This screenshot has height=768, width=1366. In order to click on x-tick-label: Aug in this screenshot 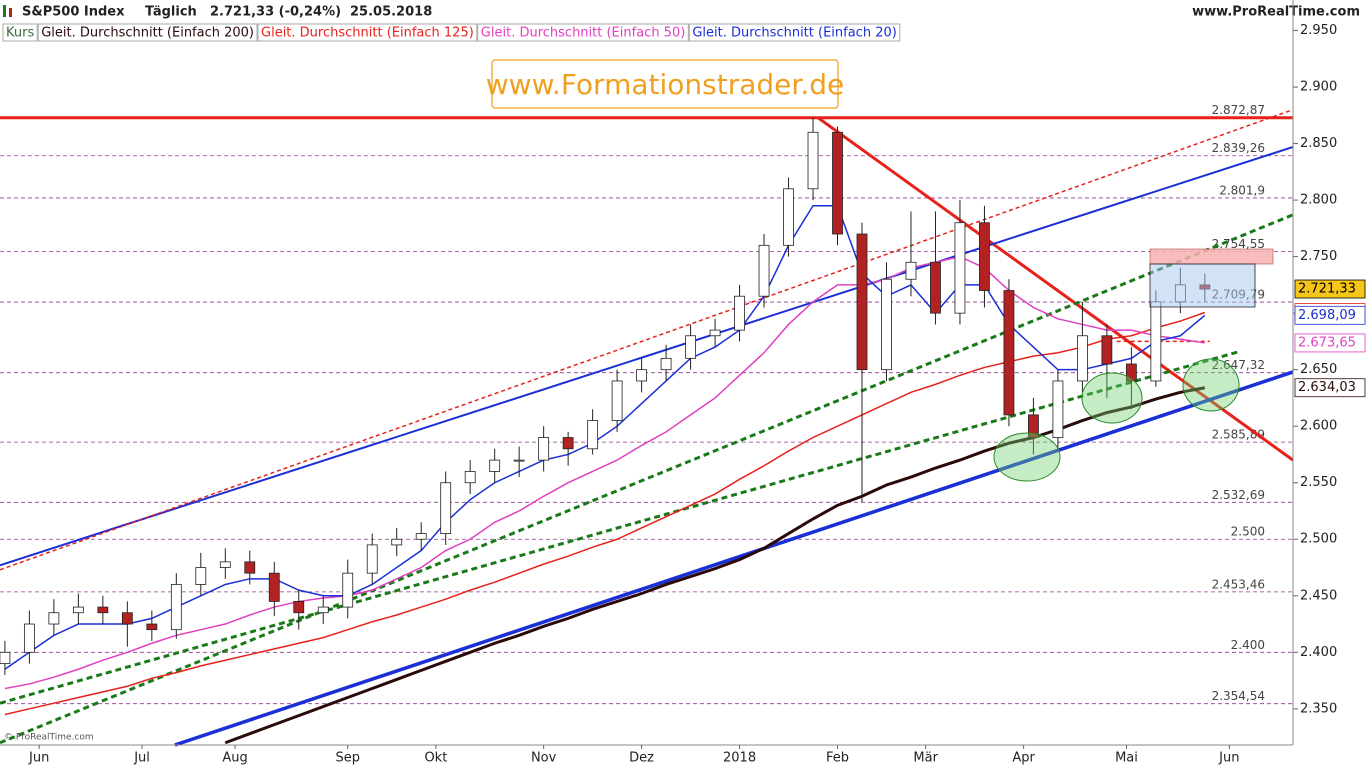, I will do `click(234, 758)`.